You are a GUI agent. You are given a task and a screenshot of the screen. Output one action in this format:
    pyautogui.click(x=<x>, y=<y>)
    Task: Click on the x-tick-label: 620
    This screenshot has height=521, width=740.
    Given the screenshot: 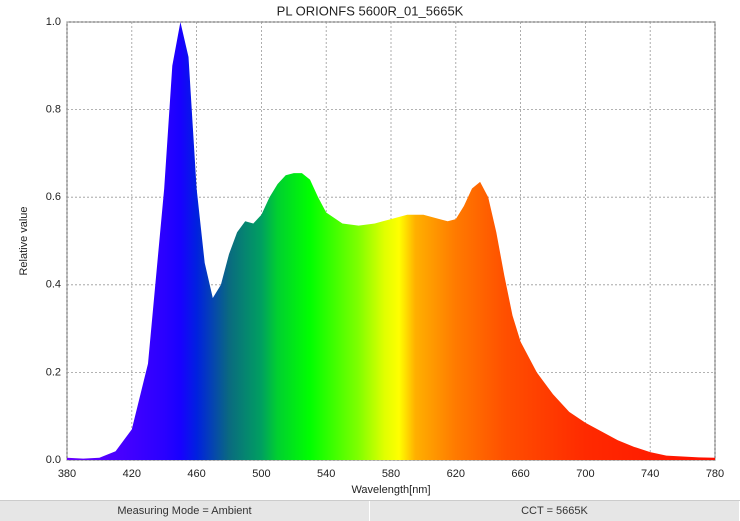 What is the action you would take?
    pyautogui.click(x=456, y=474)
    